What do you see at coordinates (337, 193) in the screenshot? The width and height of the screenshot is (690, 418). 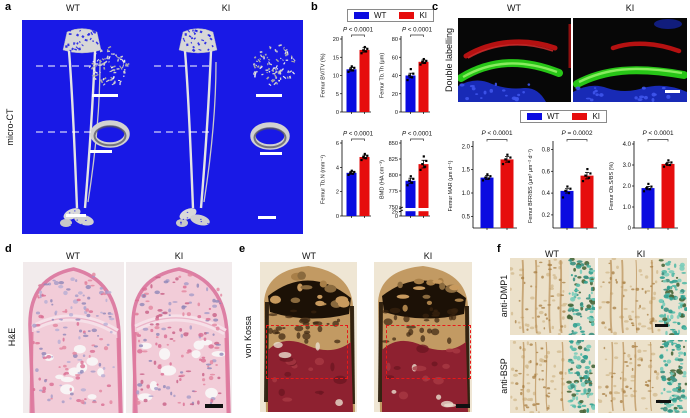 I see `axis-tick-label: 2` at bounding box center [337, 193].